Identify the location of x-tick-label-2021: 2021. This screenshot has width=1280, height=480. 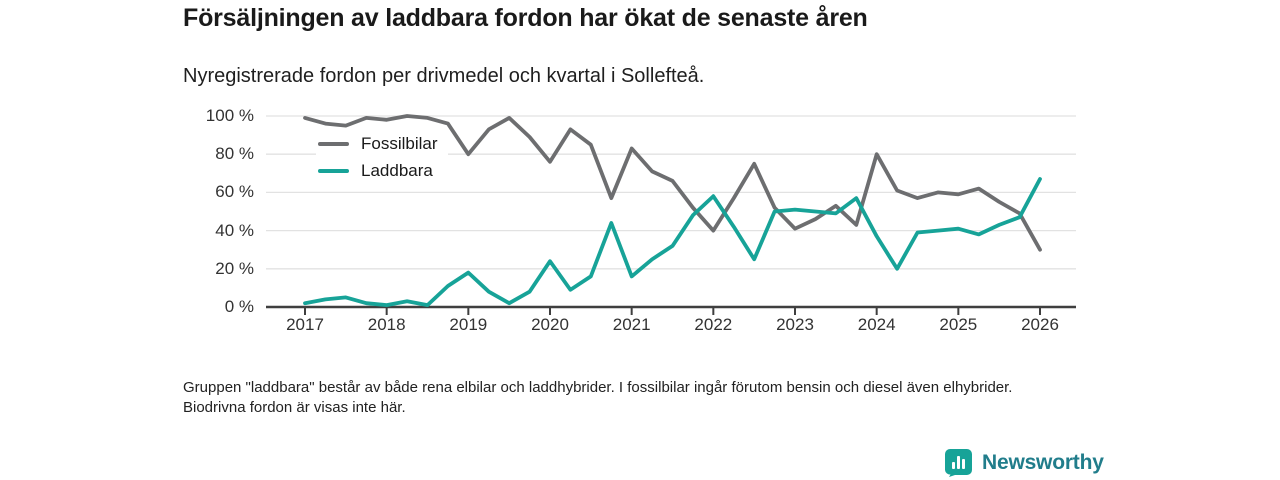
(631, 324).